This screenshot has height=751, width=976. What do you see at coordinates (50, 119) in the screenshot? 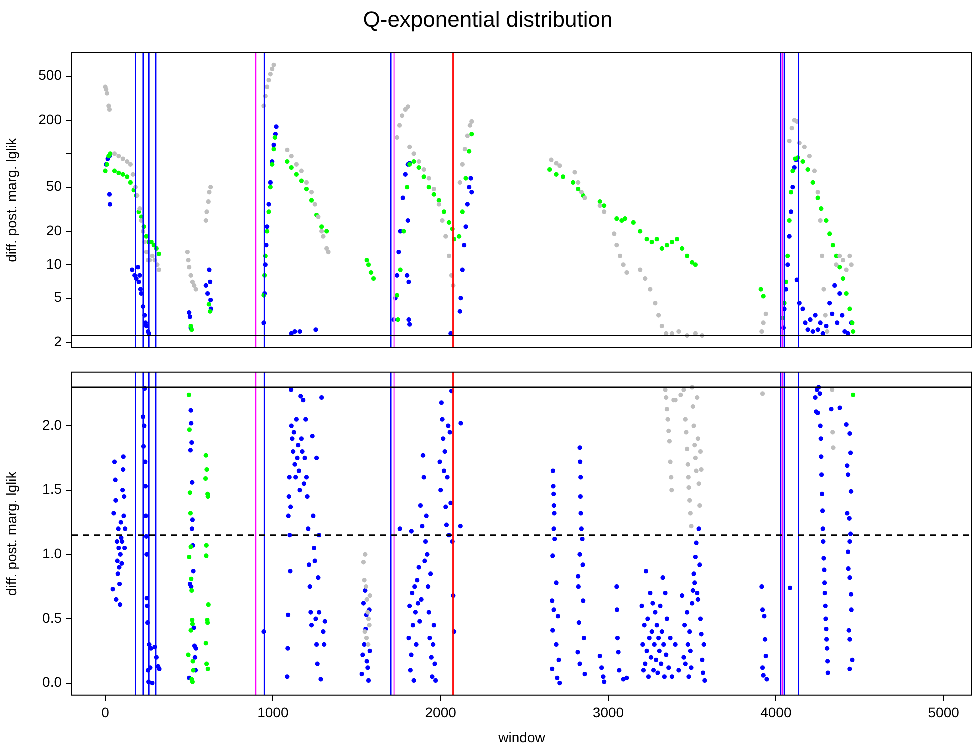
I see `y-tick-label: 200` at bounding box center [50, 119].